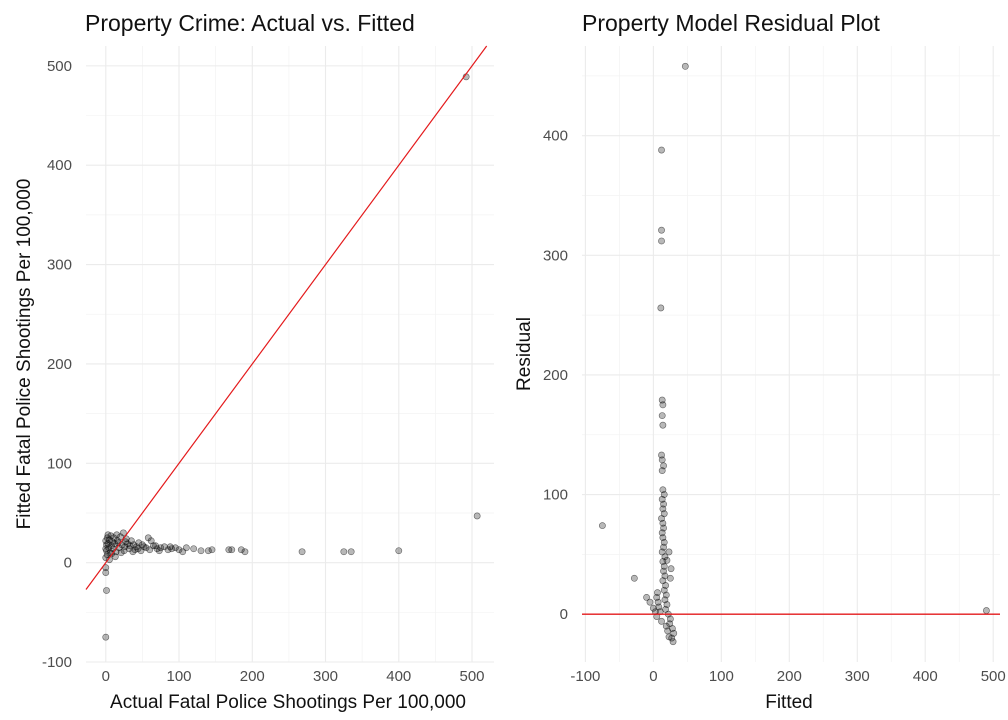 The width and height of the screenshot is (1008, 720). Describe the element at coordinates (585, 676) in the screenshot. I see `x-tick-label: -100` at that location.